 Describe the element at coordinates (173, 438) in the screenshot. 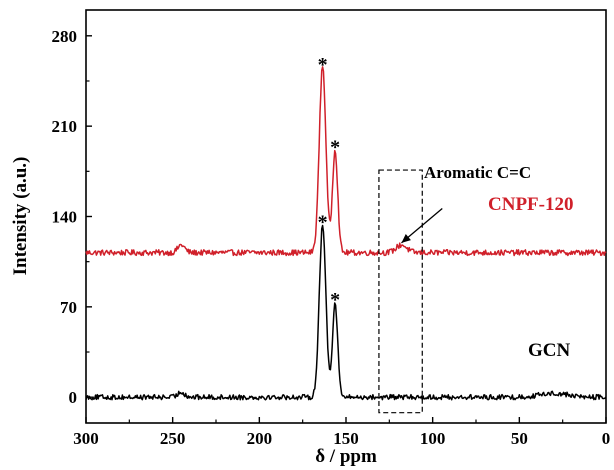

I see `x-tick-label: 250` at that location.